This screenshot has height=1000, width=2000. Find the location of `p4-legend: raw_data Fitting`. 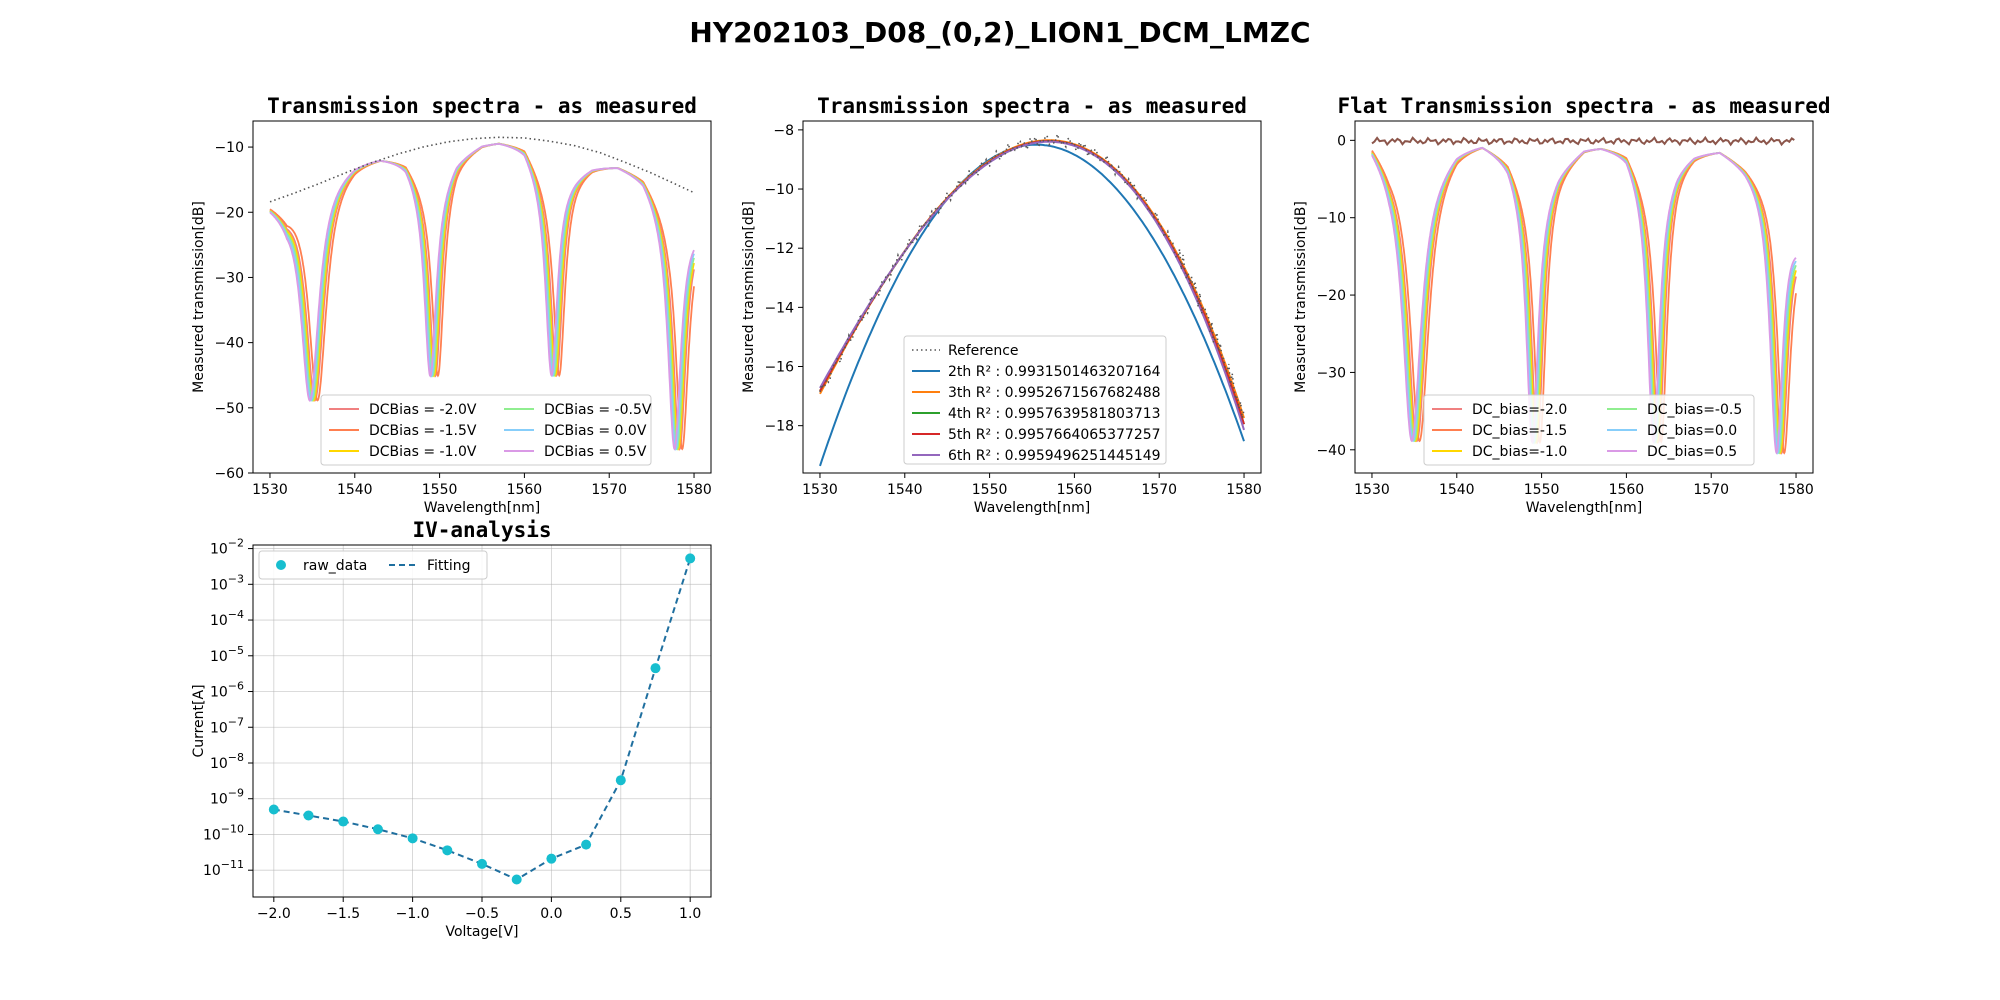

p4-legend: raw_data Fitting is located at coordinates (373, 565).